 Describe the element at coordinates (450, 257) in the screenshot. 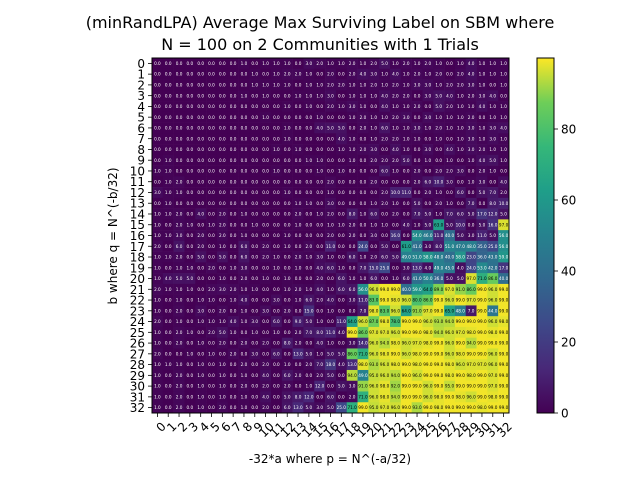

I see `cell-value-label: 40.0` at that location.